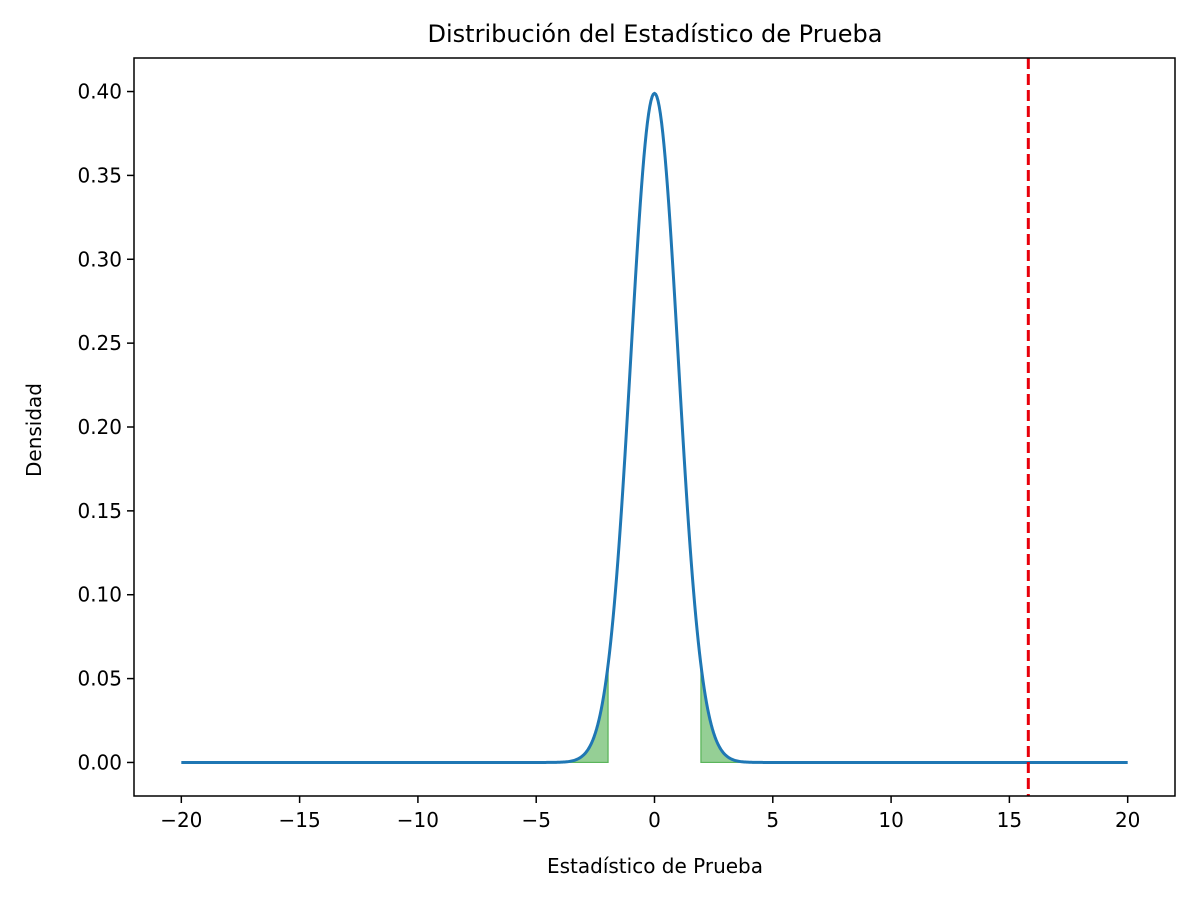 The image size is (1194, 898). I want to click on y-tick-label: 0.40, so click(99, 92).